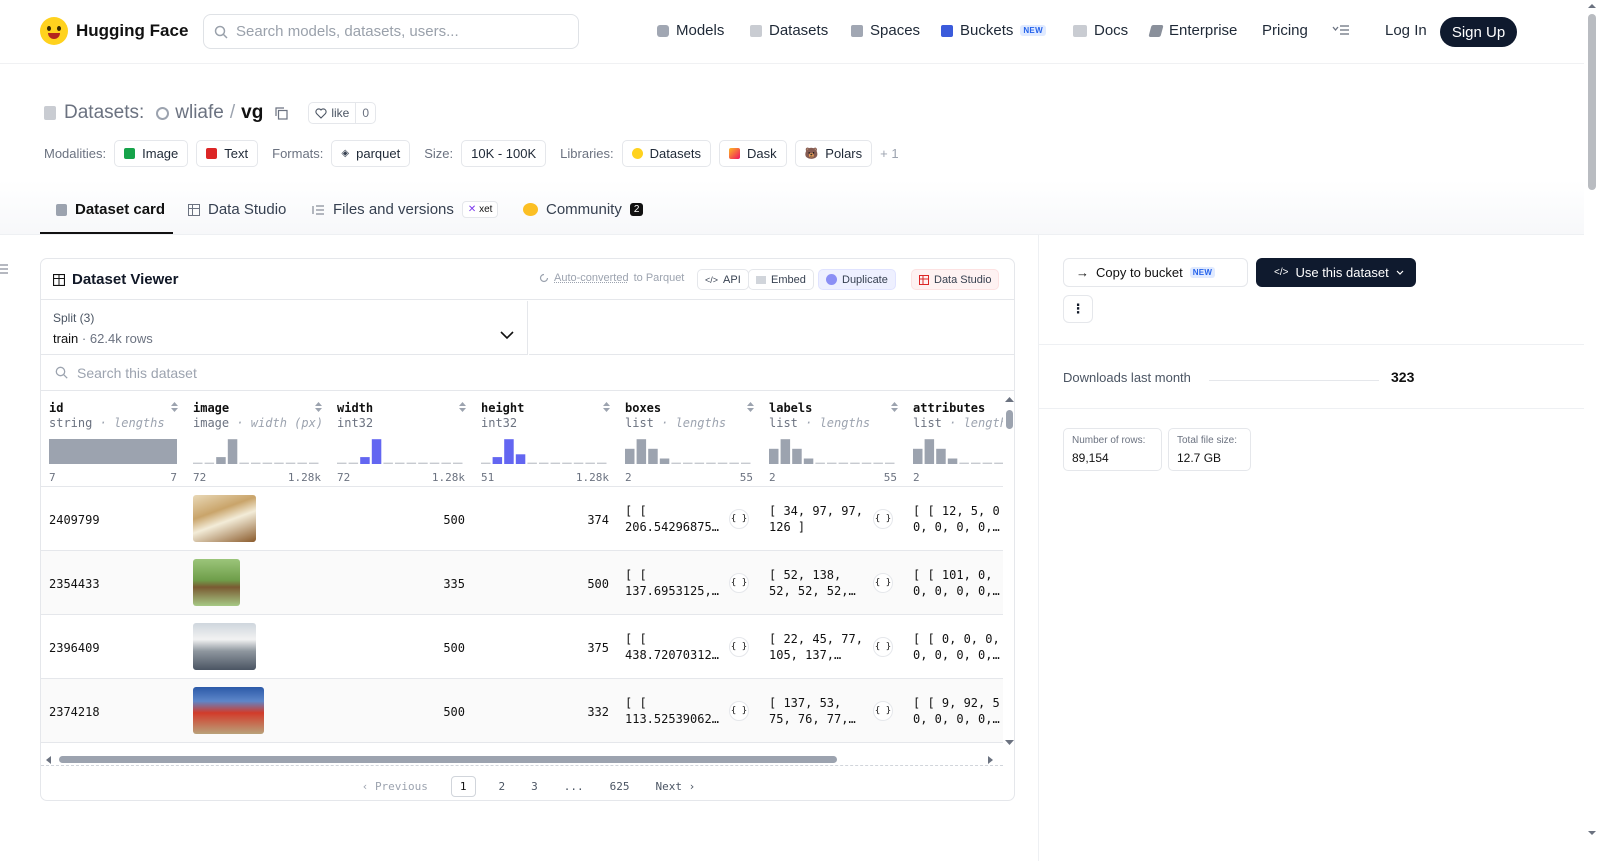  Describe the element at coordinates (1009, 742) in the screenshot. I see `scroll-down-icon` at that location.